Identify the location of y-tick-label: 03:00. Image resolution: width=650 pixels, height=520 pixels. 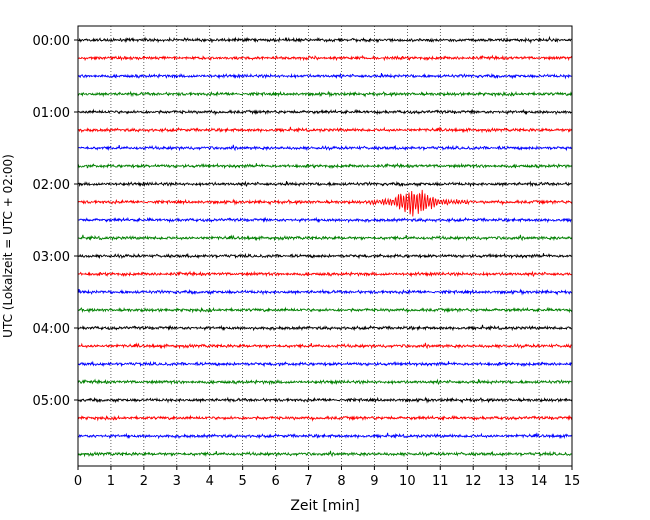
(51, 257).